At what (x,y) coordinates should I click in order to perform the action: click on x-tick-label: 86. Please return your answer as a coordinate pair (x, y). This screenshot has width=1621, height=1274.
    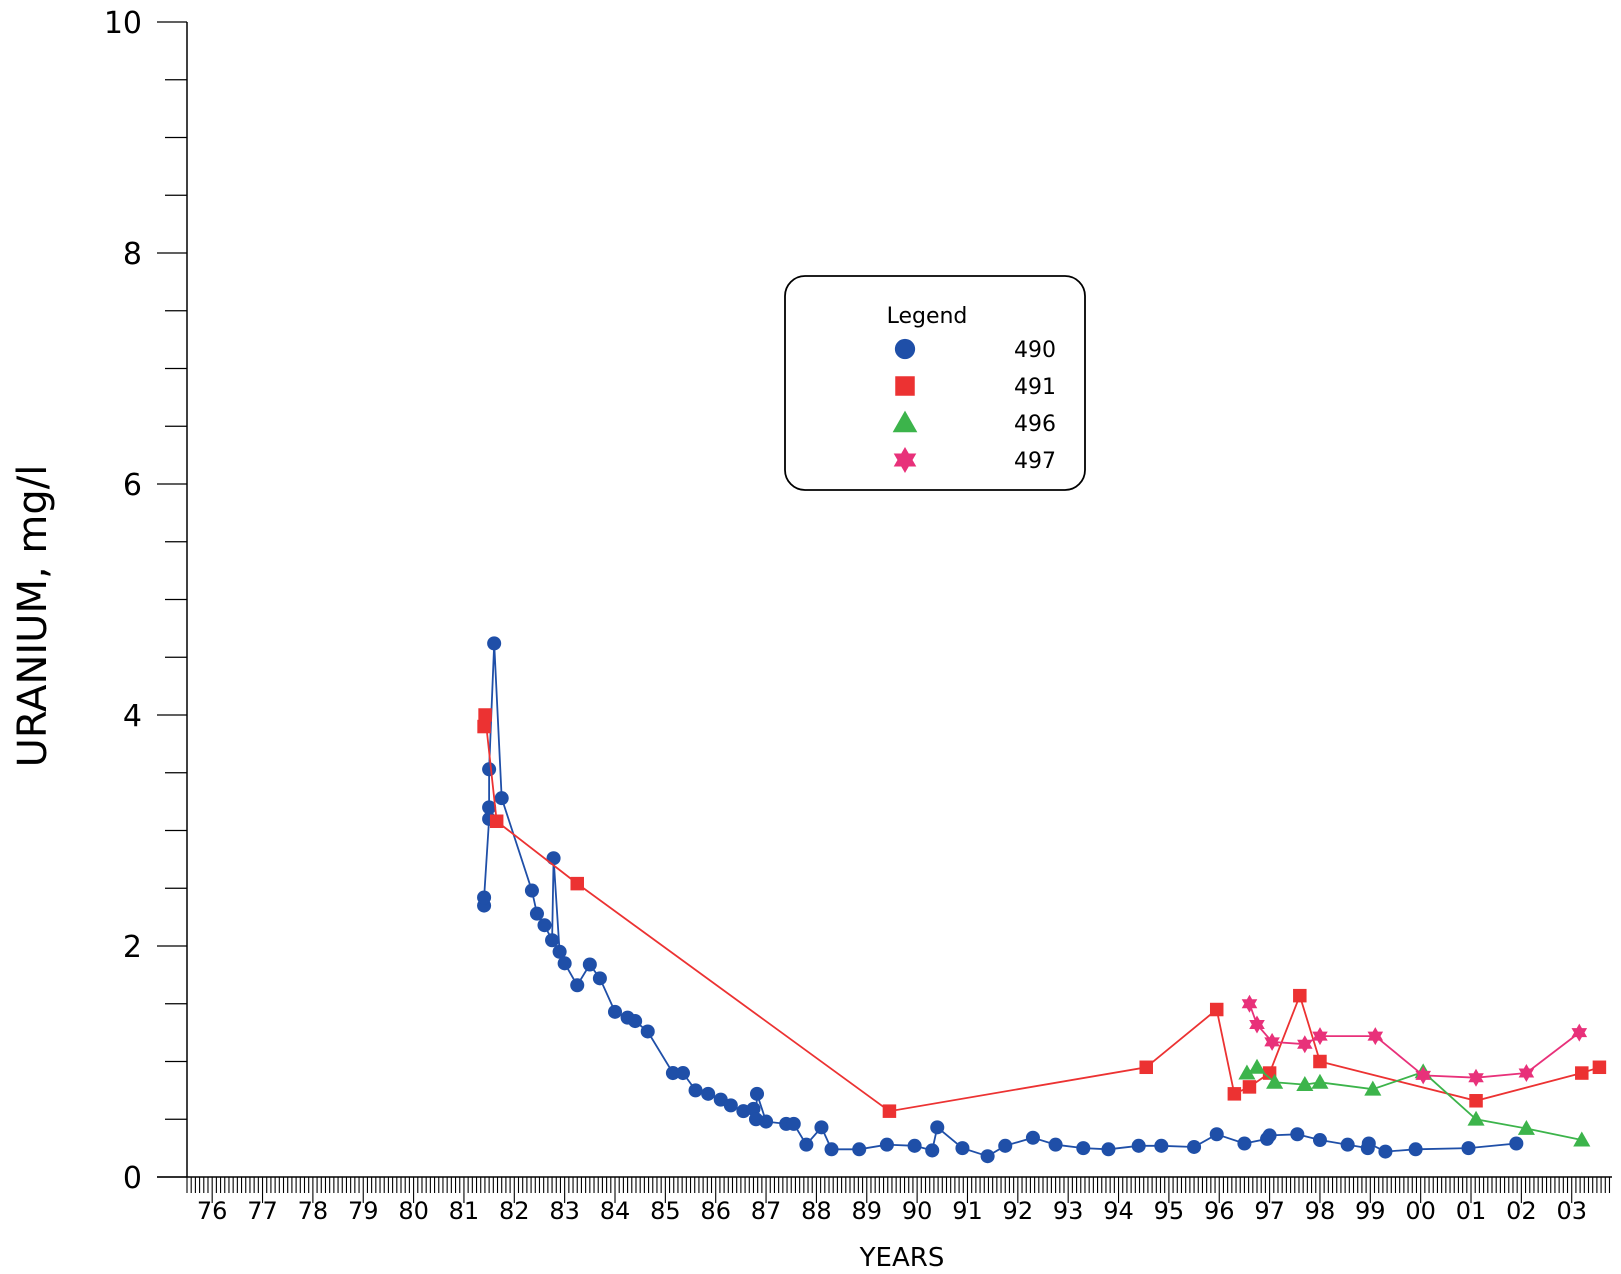
    Looking at the image, I should click on (715, 1211).